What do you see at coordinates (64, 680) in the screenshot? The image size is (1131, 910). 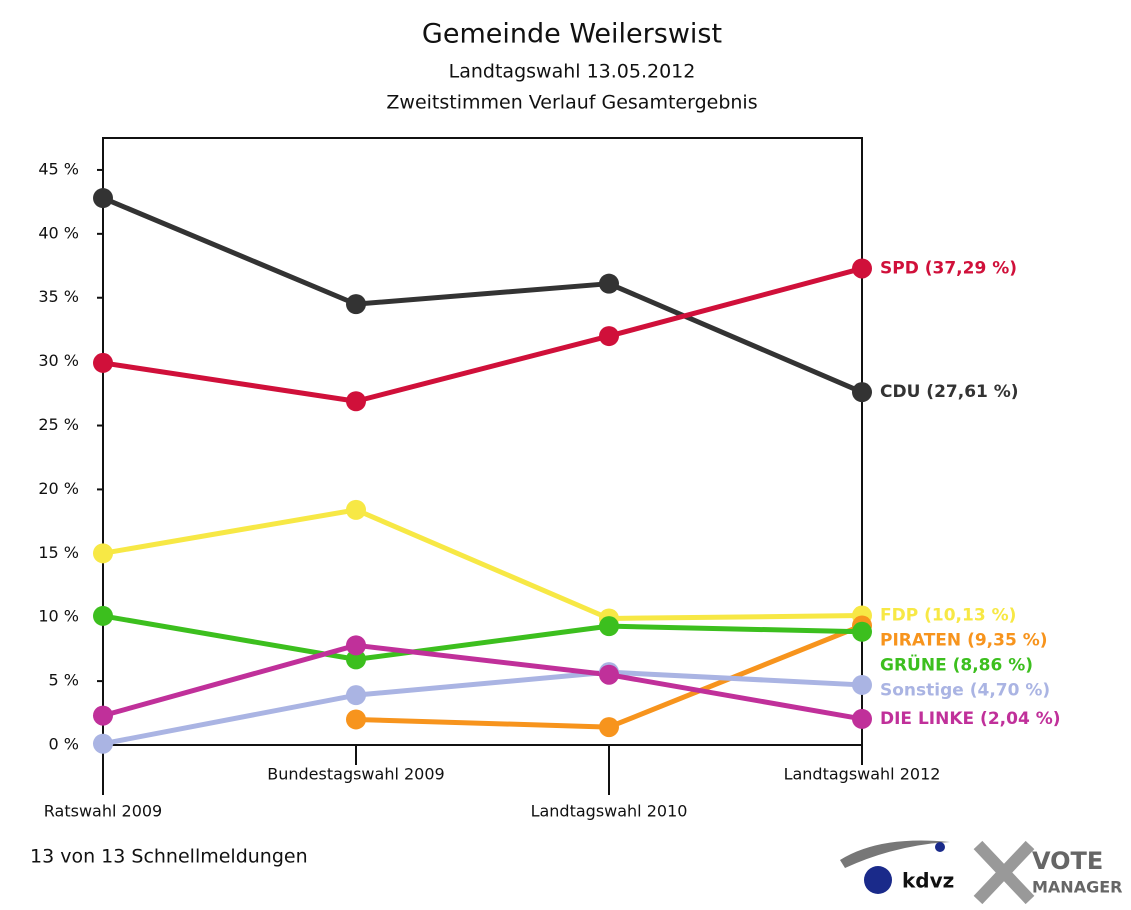 I see `y-tick-label: 5 %` at bounding box center [64, 680].